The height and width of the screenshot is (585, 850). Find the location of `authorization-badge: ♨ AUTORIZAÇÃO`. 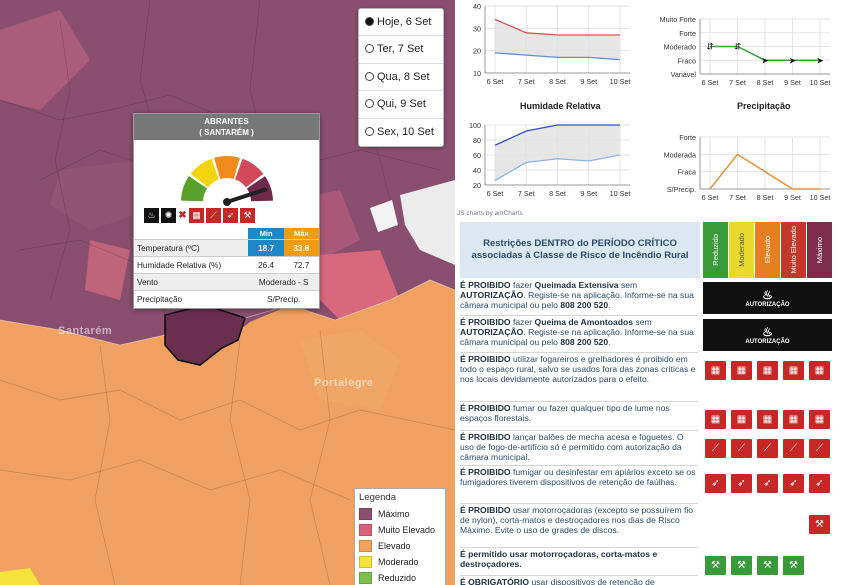

authorization-badge: ♨ AUTORIZAÇÃO is located at coordinates (767, 335).